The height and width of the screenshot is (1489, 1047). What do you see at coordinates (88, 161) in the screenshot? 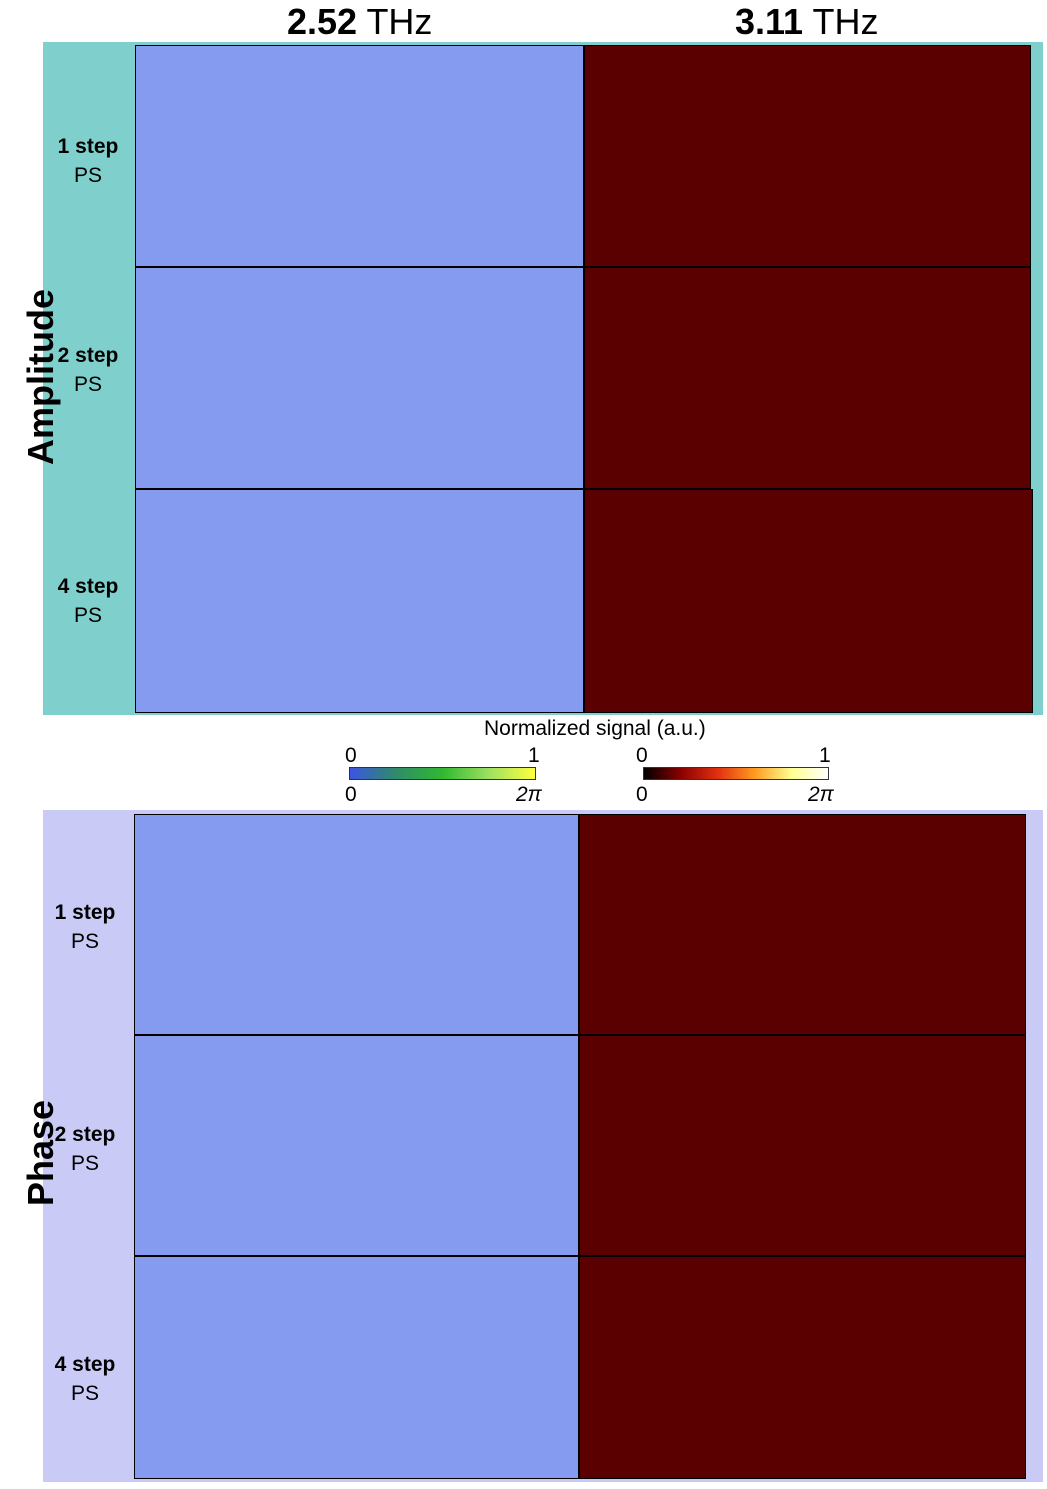
I see `amplitude-row-label-1: 1 step PS` at bounding box center [88, 161].